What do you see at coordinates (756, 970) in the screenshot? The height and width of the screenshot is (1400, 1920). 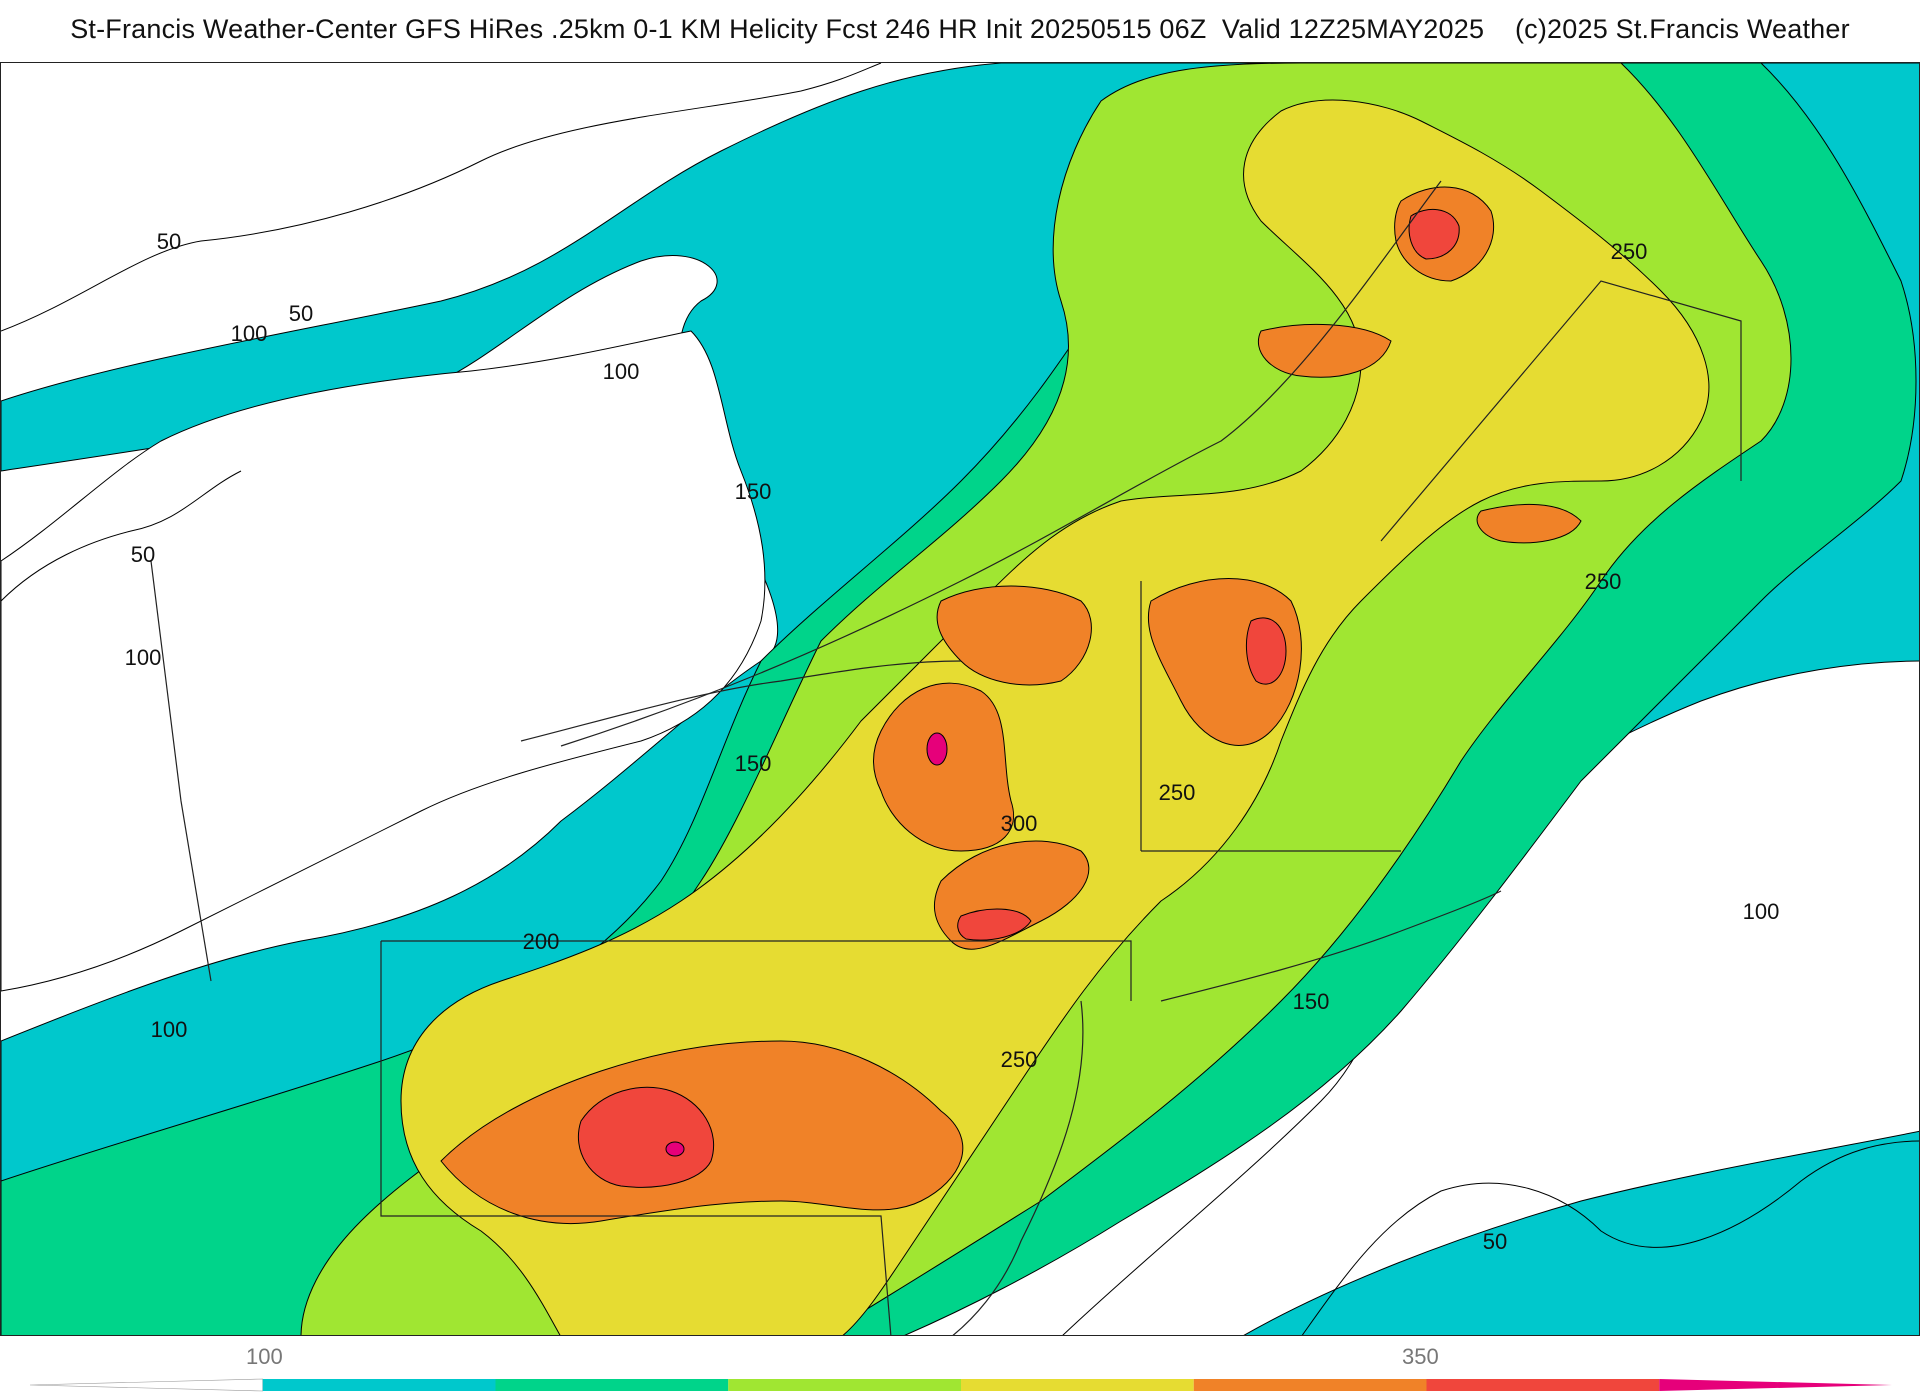 I see `boundary-ny-pa` at bounding box center [756, 970].